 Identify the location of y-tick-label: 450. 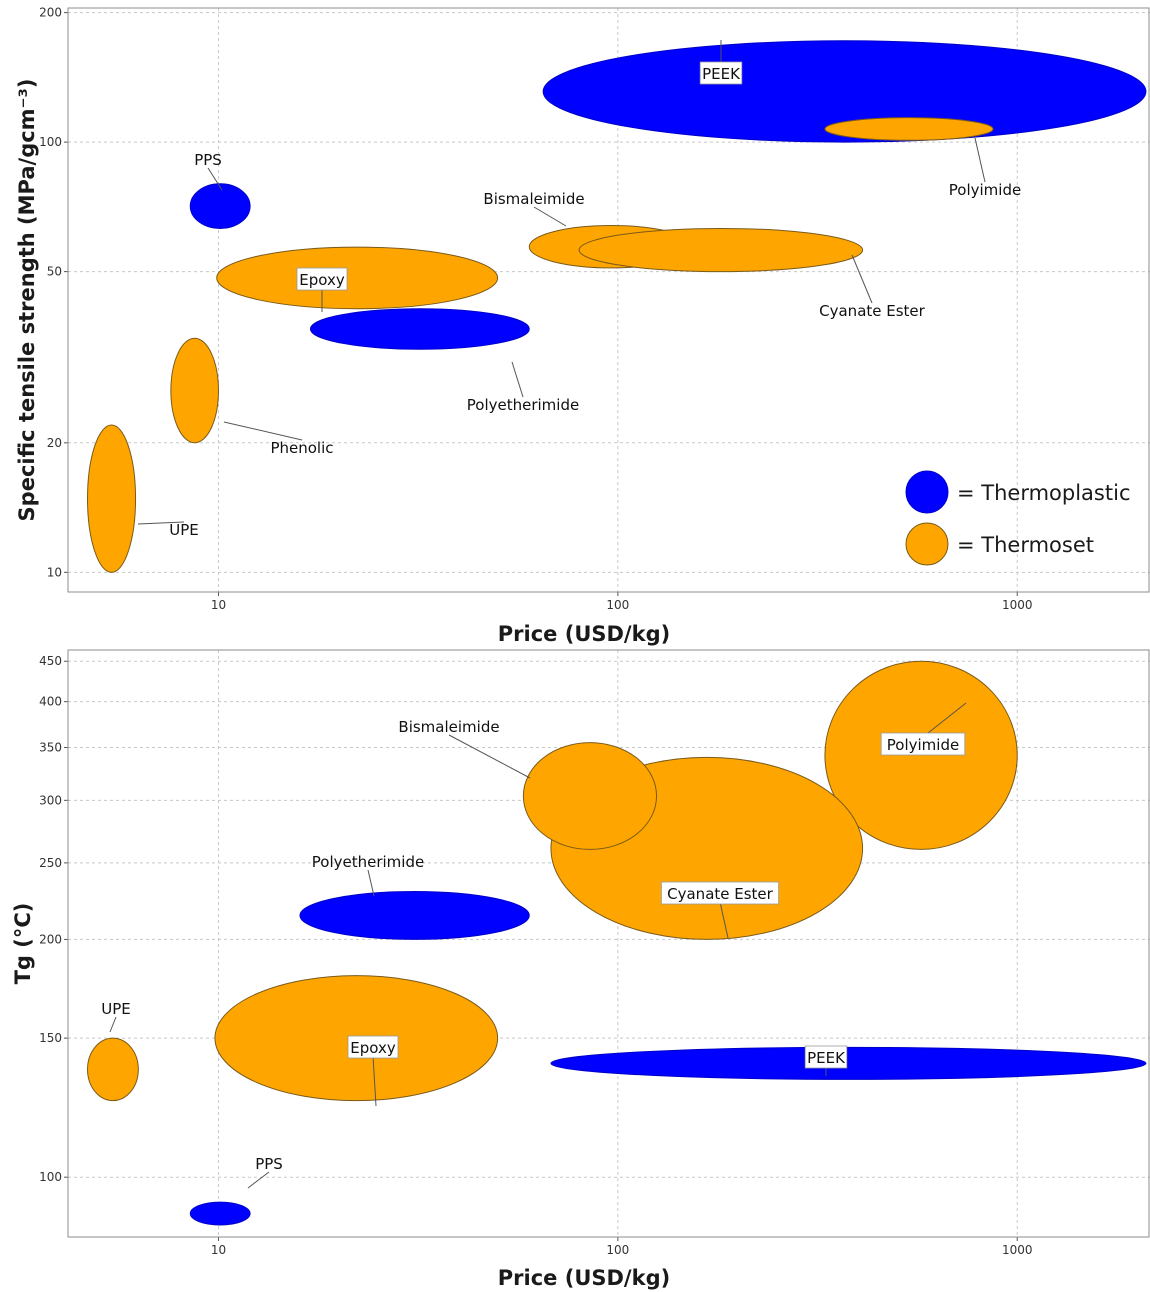
(50, 661).